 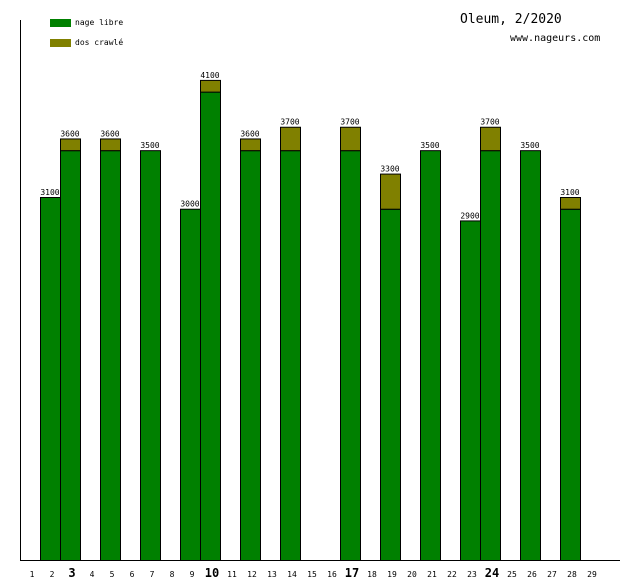 I want to click on x-tick-label-7: 7, so click(x=152, y=574).